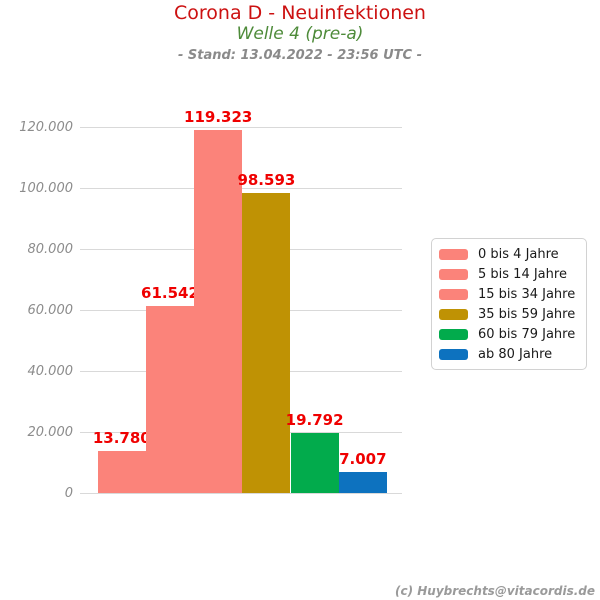  What do you see at coordinates (50, 249) in the screenshot?
I see `y-axis-tick-label: 80.000` at bounding box center [50, 249].